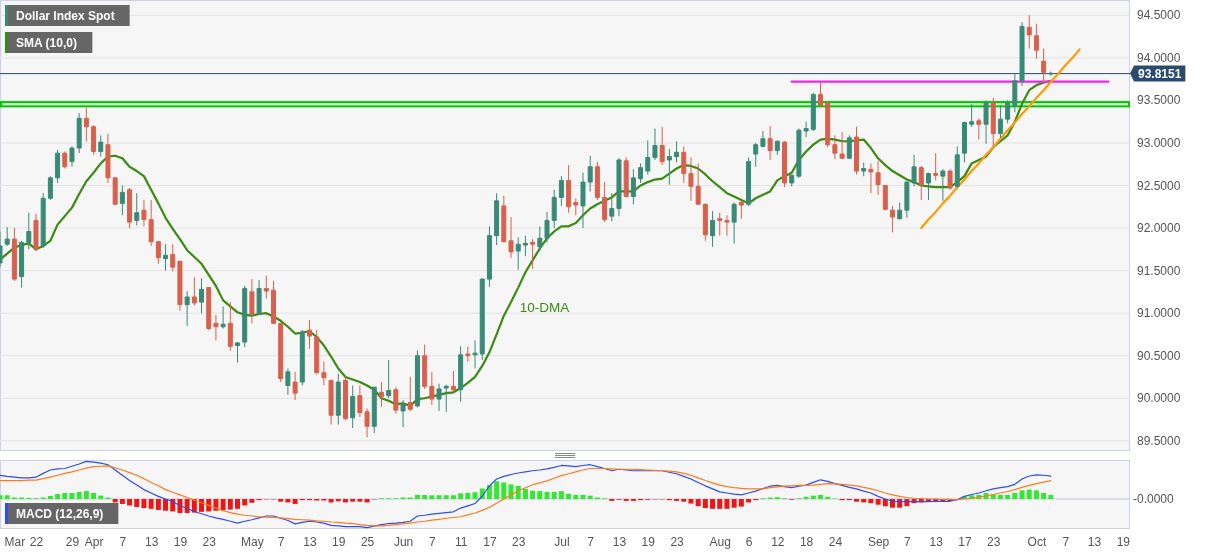 The height and width of the screenshot is (555, 1207). What do you see at coordinates (1159, 100) in the screenshot?
I see `y-tick-label: 93.5000` at bounding box center [1159, 100].